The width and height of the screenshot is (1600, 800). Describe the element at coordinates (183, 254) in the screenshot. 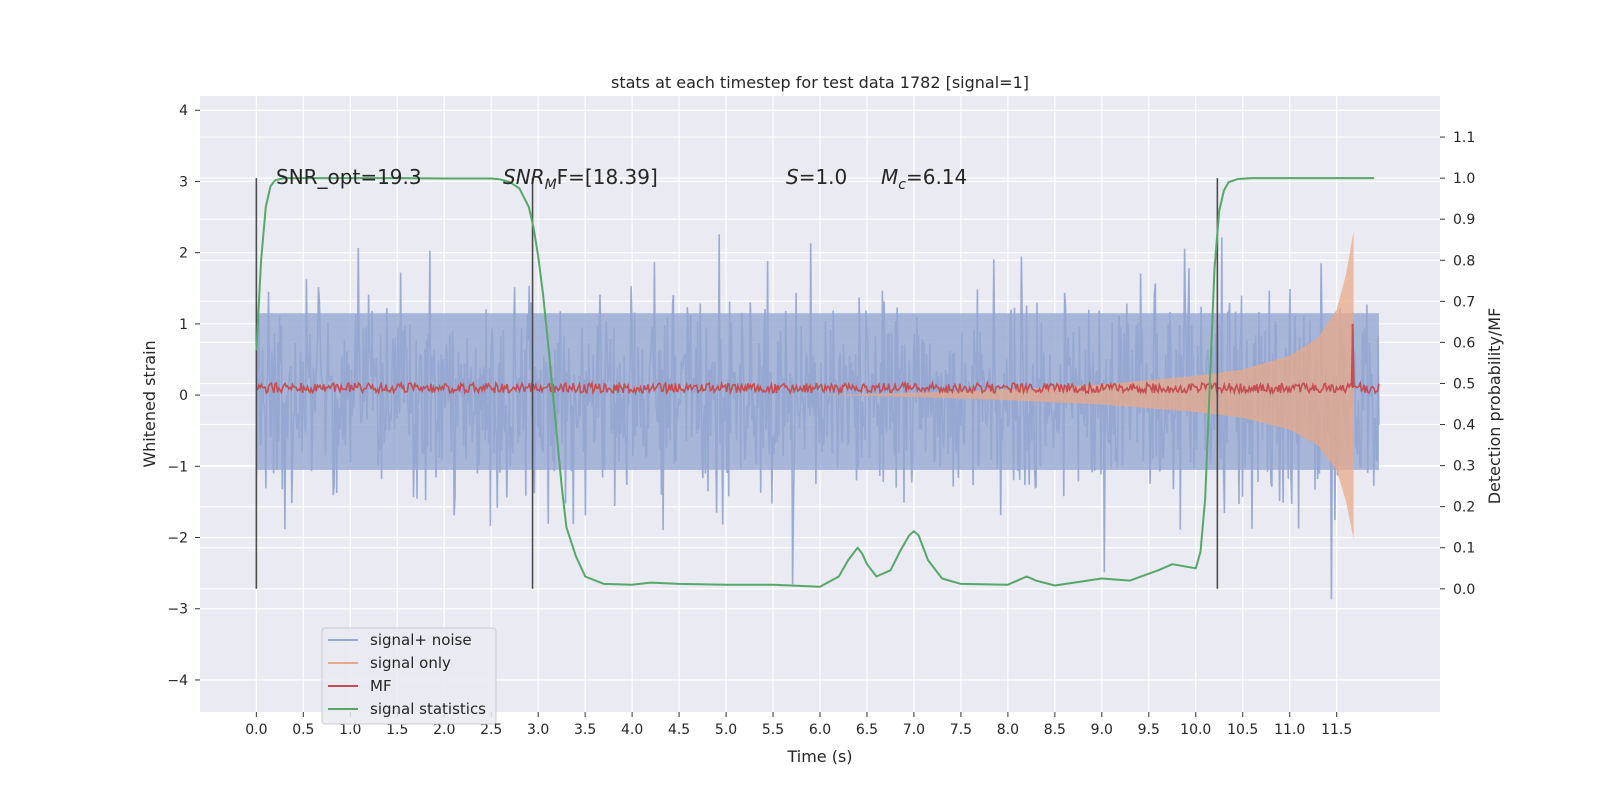

I see `y-tick-label: 2` at that location.